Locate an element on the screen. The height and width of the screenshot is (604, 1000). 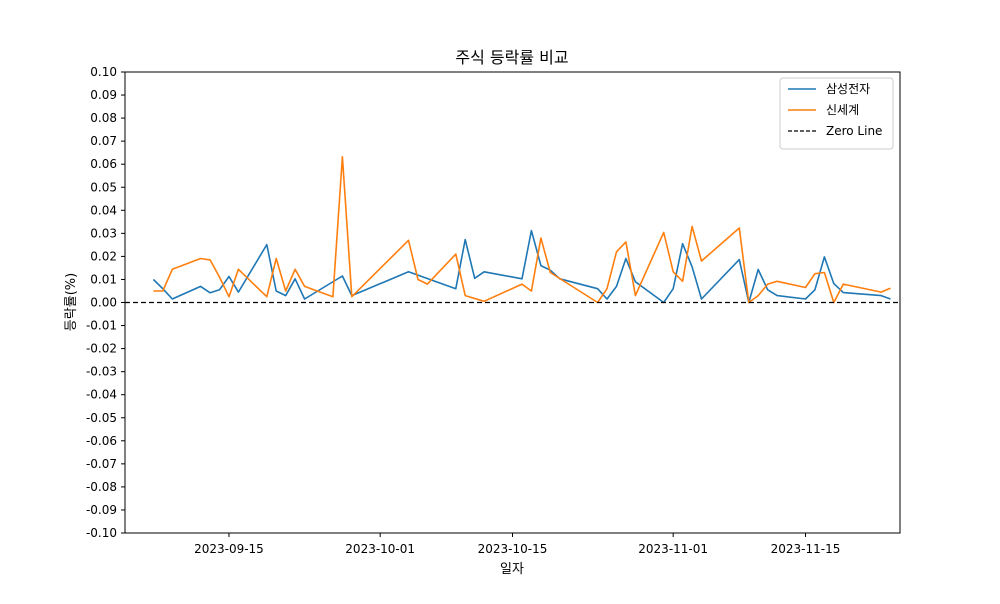
y-tick-label: -0.06 is located at coordinates (101, 441).